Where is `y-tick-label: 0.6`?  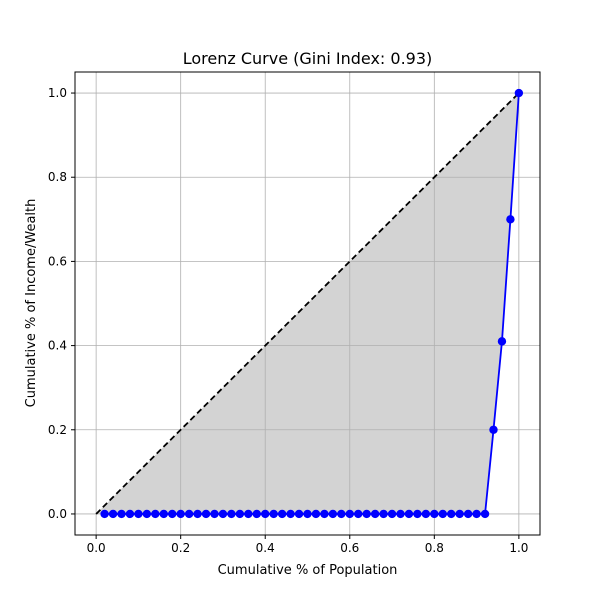 y-tick-label: 0.6 is located at coordinates (57, 261).